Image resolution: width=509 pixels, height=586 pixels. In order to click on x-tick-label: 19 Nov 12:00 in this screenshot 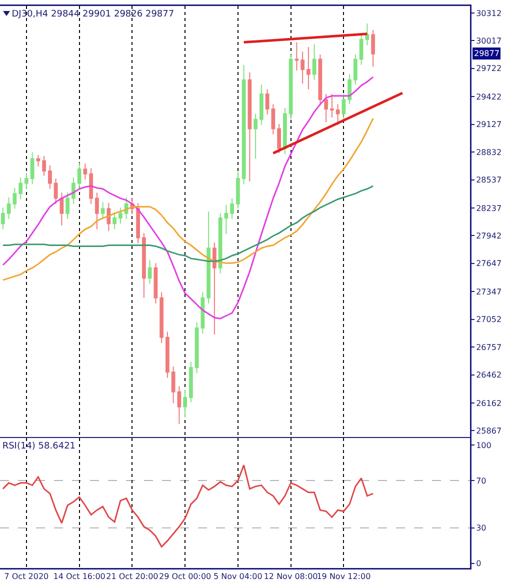, I will do `click(343, 577)`.